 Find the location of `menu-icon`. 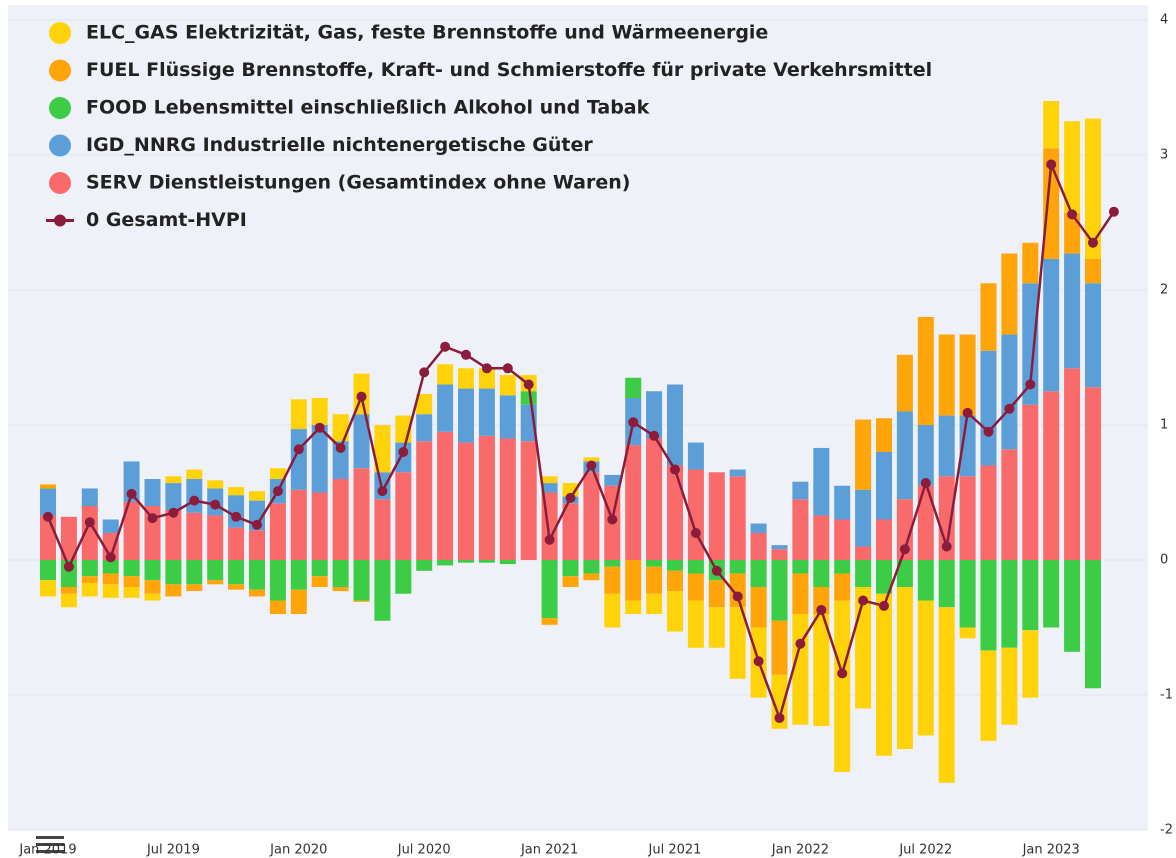

menu-icon is located at coordinates (50, 844).